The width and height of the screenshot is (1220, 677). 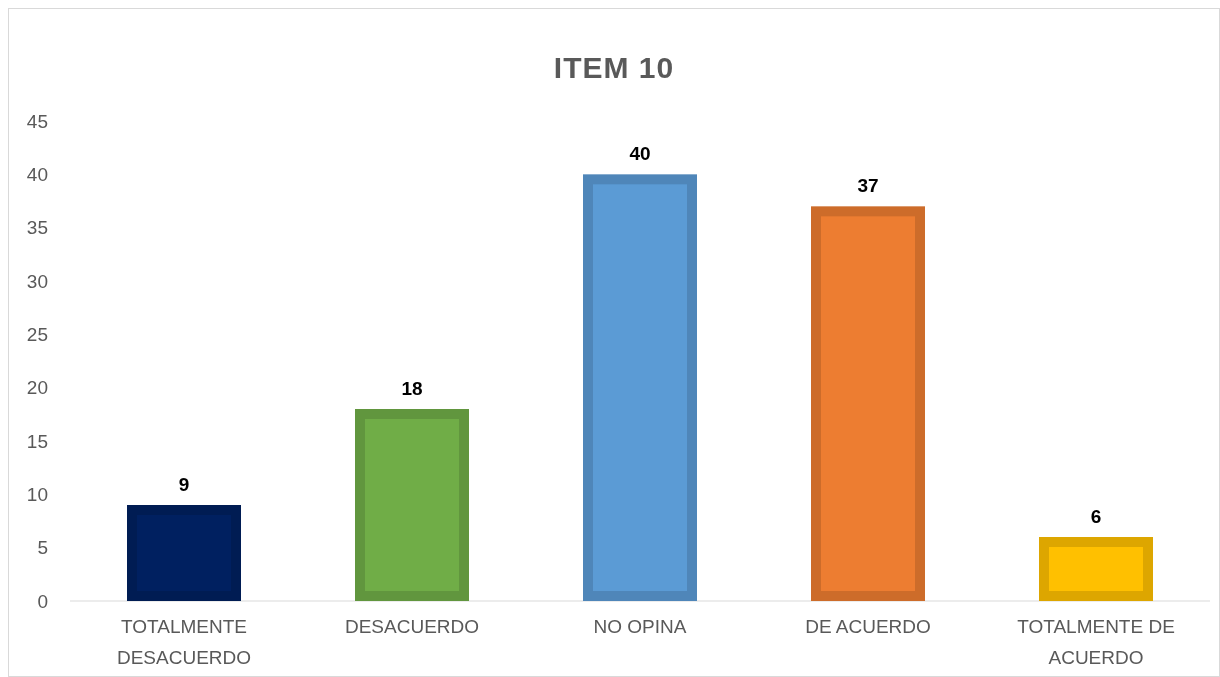 What do you see at coordinates (614, 67) in the screenshot?
I see `chart-title: ITEM 10` at bounding box center [614, 67].